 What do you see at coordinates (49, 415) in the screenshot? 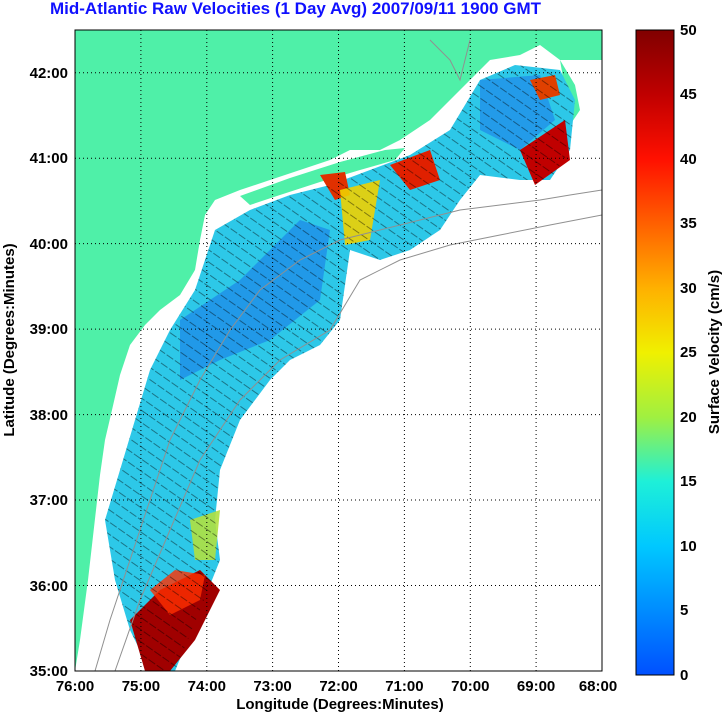
I see `y-tick-label: 38:00` at bounding box center [49, 415].